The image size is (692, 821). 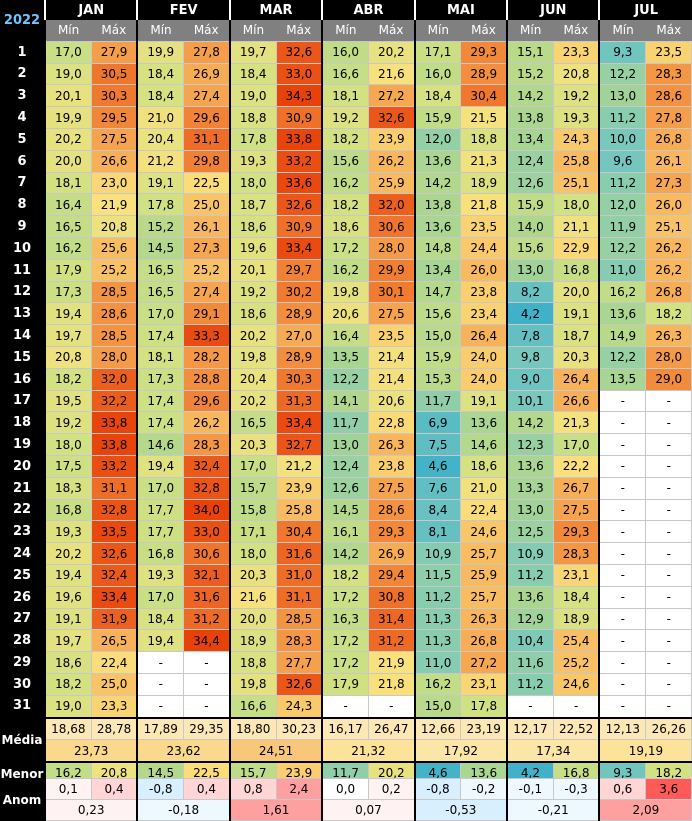 What do you see at coordinates (391, 31) in the screenshot?
I see `max-subheader: Máx` at bounding box center [391, 31].